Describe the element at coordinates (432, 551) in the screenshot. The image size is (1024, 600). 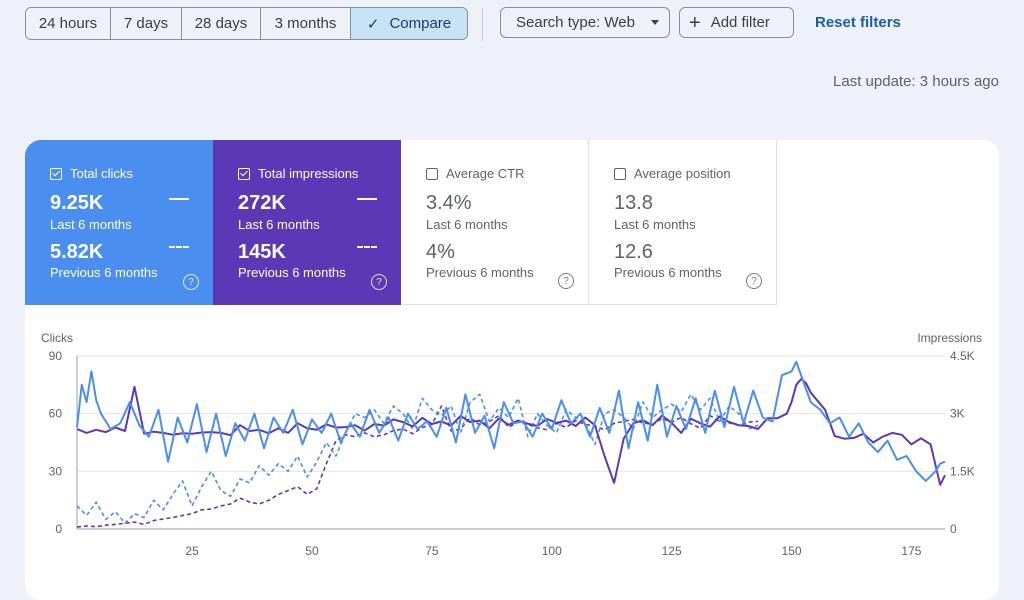
I see `x-tick-label: 75` at that location.